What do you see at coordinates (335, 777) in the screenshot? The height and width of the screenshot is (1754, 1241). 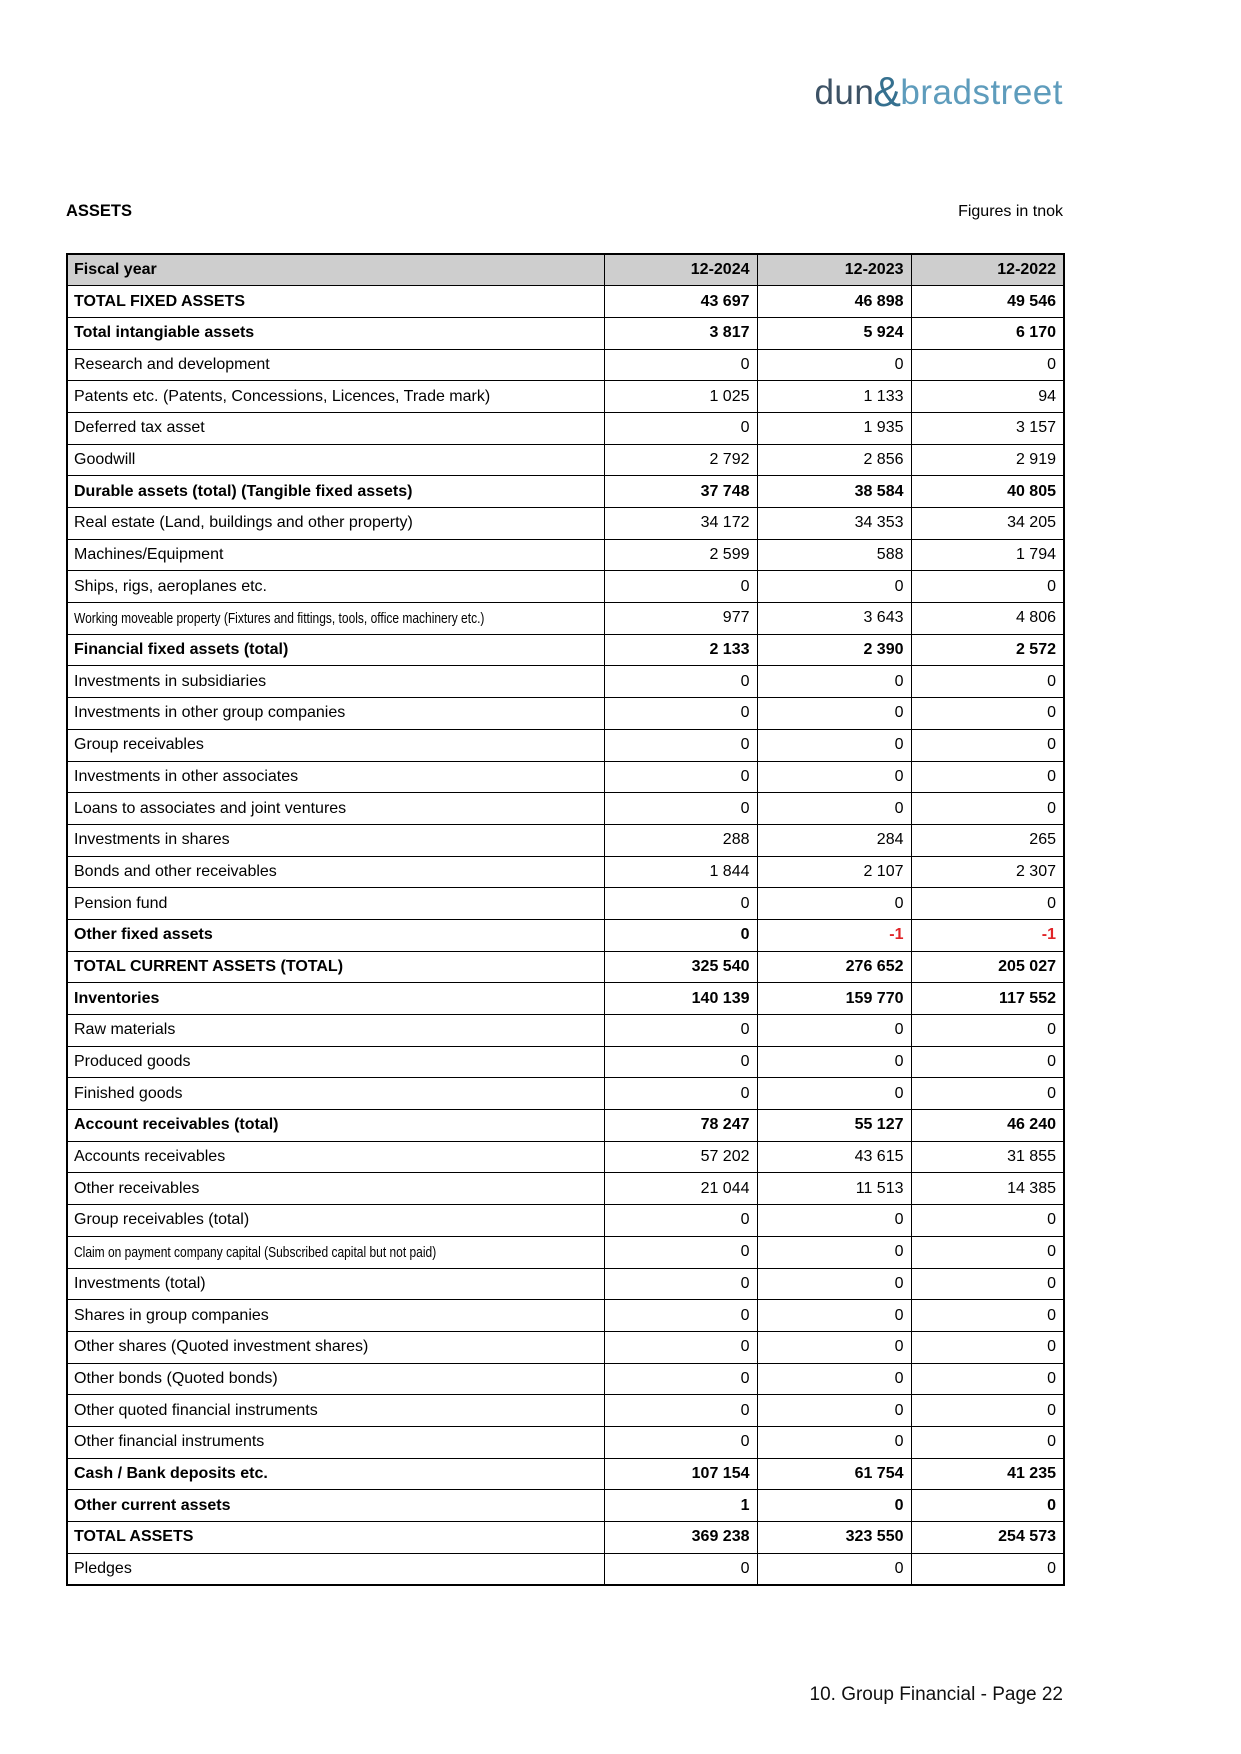 I see `row-label: Investments in other associates` at bounding box center [335, 777].